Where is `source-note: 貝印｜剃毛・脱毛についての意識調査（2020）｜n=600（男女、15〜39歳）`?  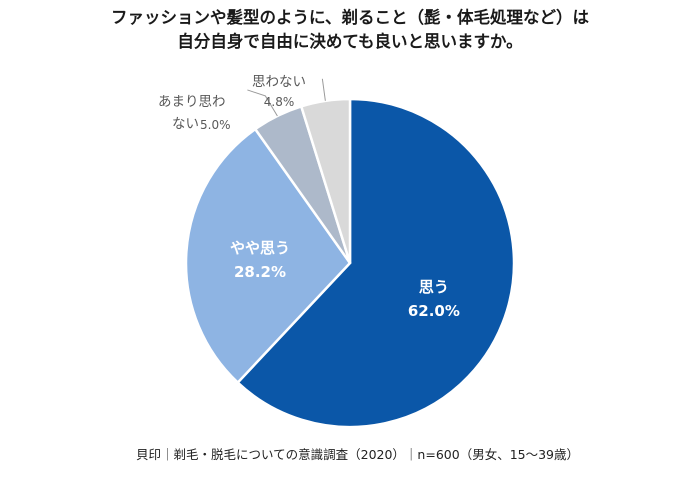 source-note: 貝印｜剃毛・脱毛についての意識調査（2020）｜n=600（男女、15〜39歳） is located at coordinates (358, 454).